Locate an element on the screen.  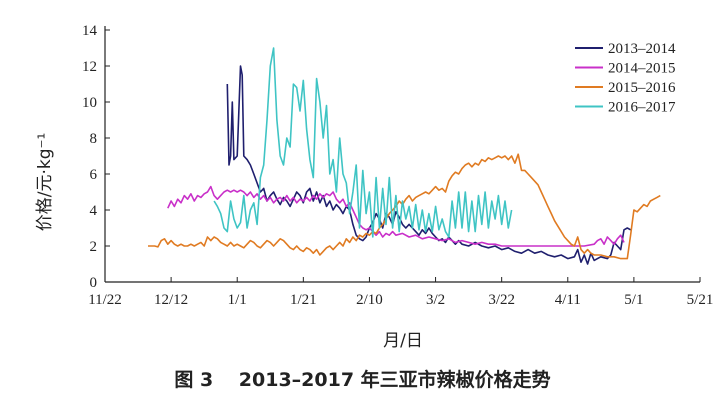
y-tick-label: 14 is located at coordinates (90, 31).